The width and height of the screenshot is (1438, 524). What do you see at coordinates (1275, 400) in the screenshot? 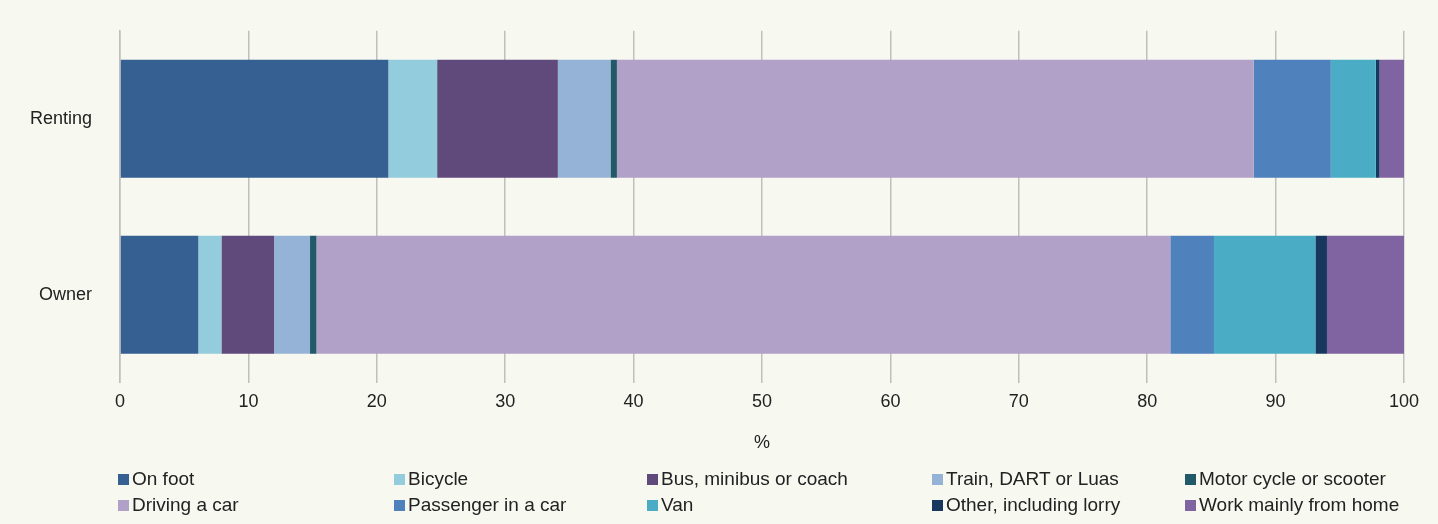
I see `x-tick-label: 90` at bounding box center [1275, 400].